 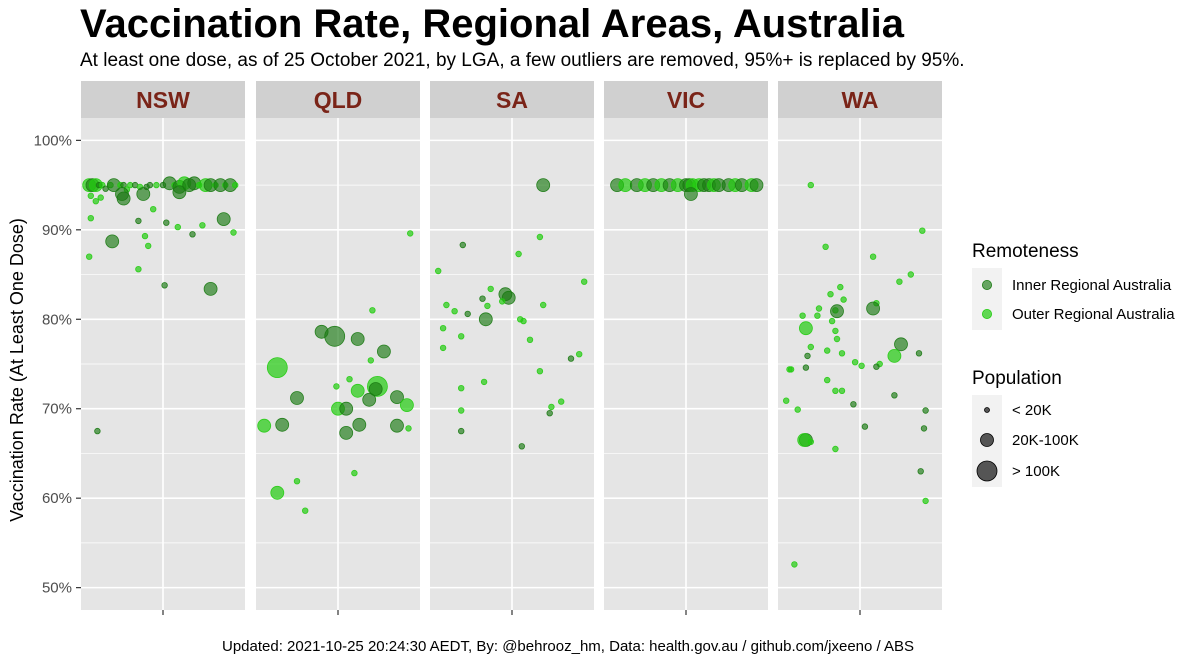 I want to click on strip-label-sa: SA, so click(x=512, y=100).